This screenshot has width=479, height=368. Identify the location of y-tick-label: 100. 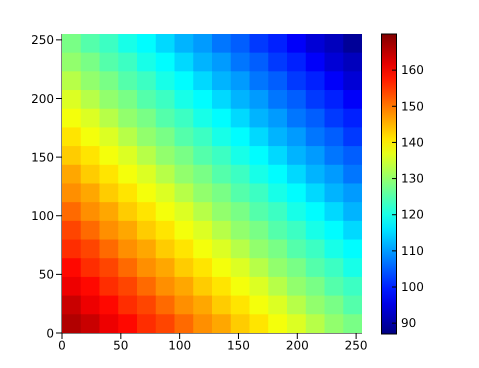
(42, 216).